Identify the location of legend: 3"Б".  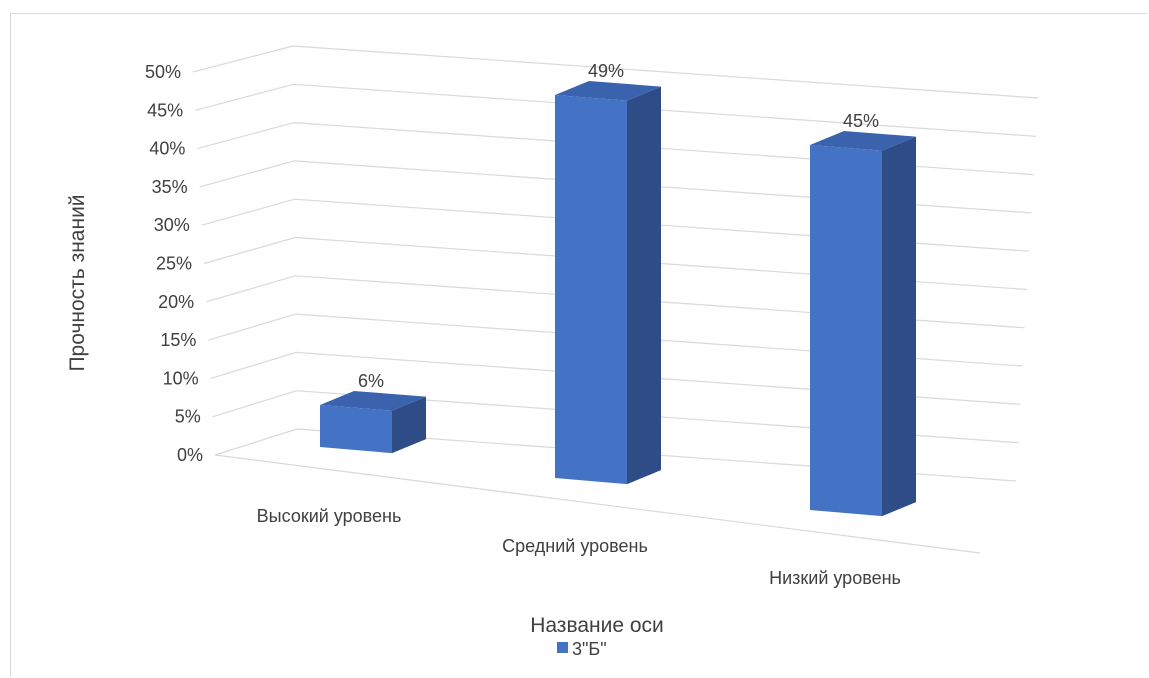
(582, 649).